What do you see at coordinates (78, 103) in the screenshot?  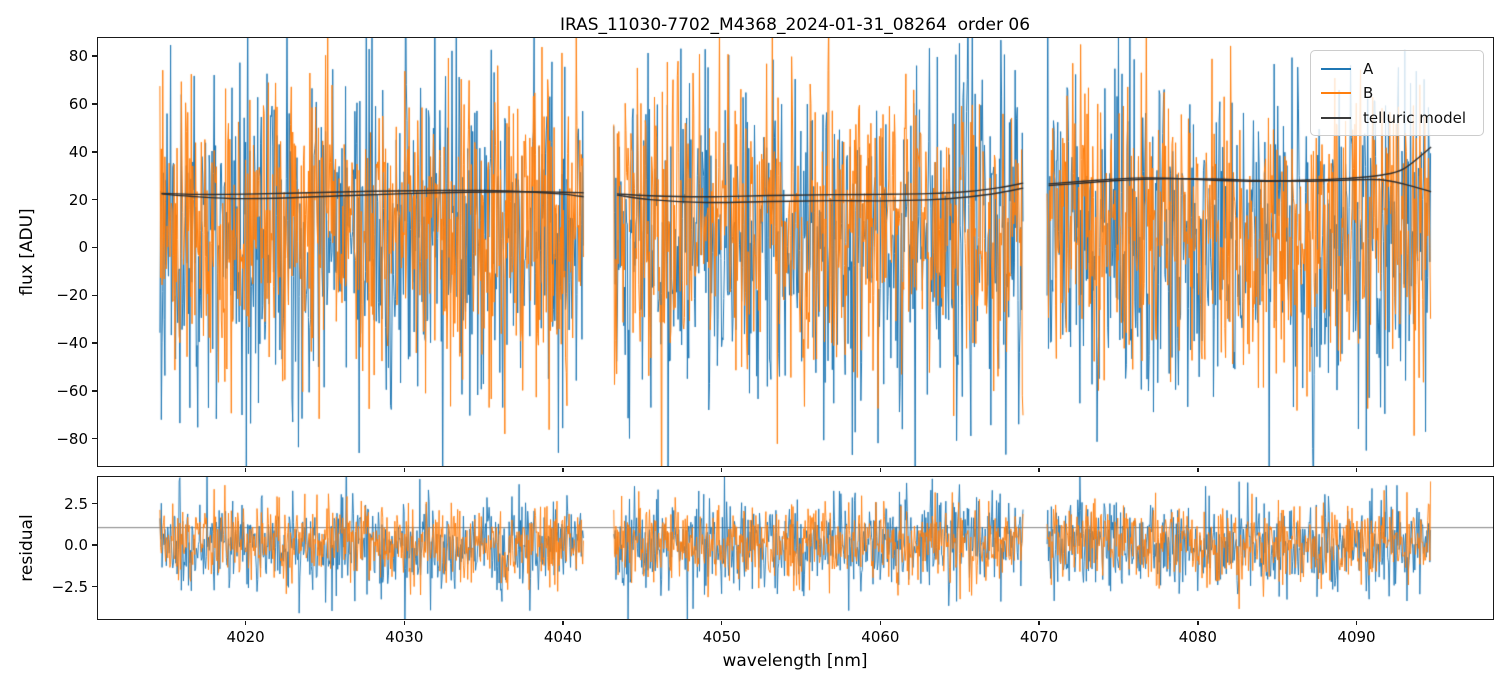 I see `y-tick-label: 60` at bounding box center [78, 103].